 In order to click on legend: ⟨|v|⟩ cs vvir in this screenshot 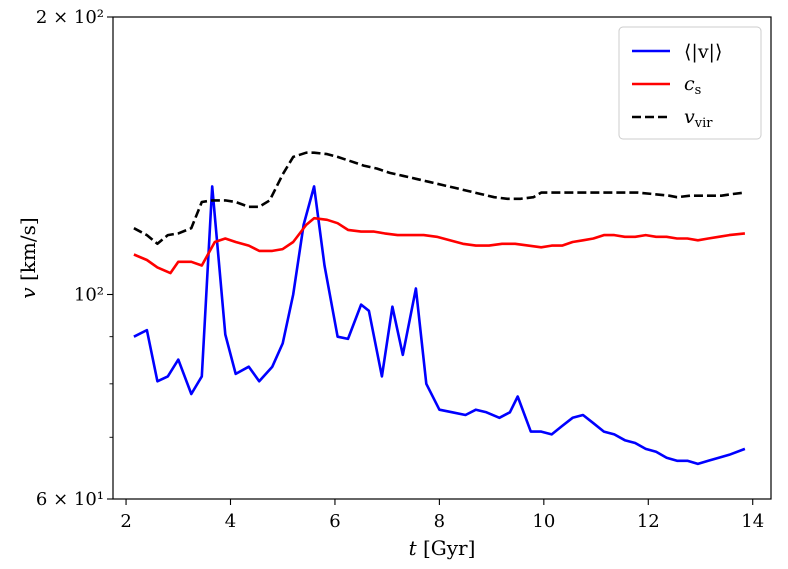, I will do `click(690, 83)`.